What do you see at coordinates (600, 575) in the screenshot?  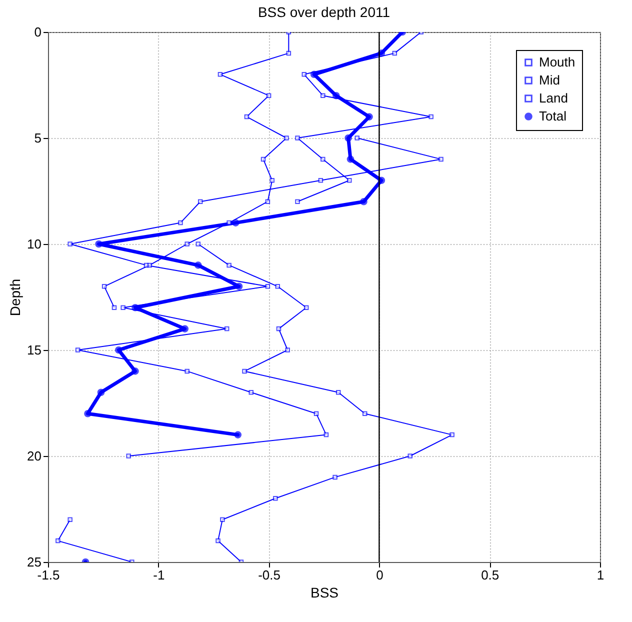 I see `x-tick-label: 1` at bounding box center [600, 575].